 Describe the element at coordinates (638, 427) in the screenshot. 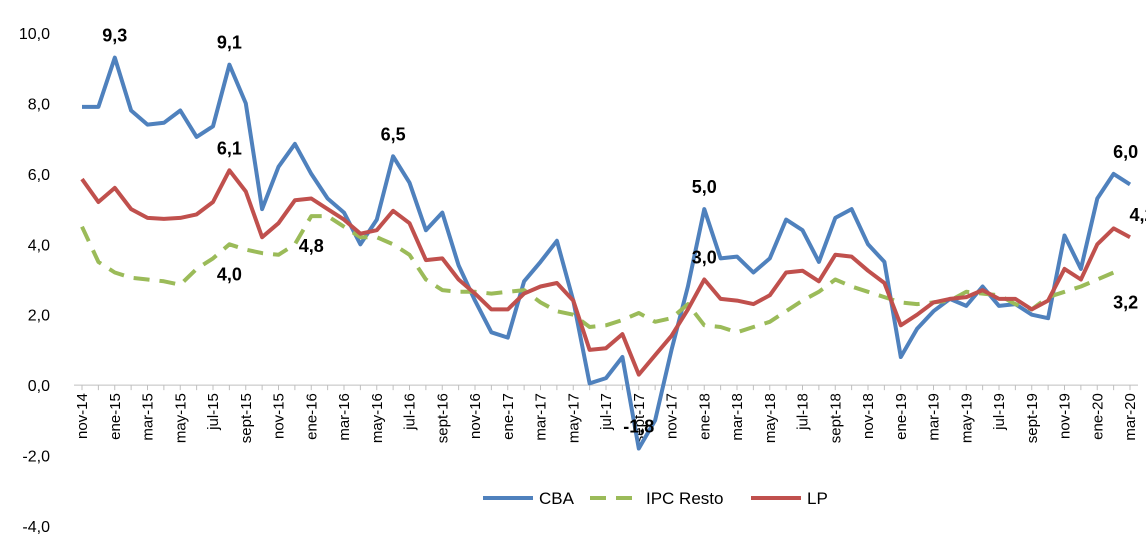

I see `data-label: -1,8` at that location.